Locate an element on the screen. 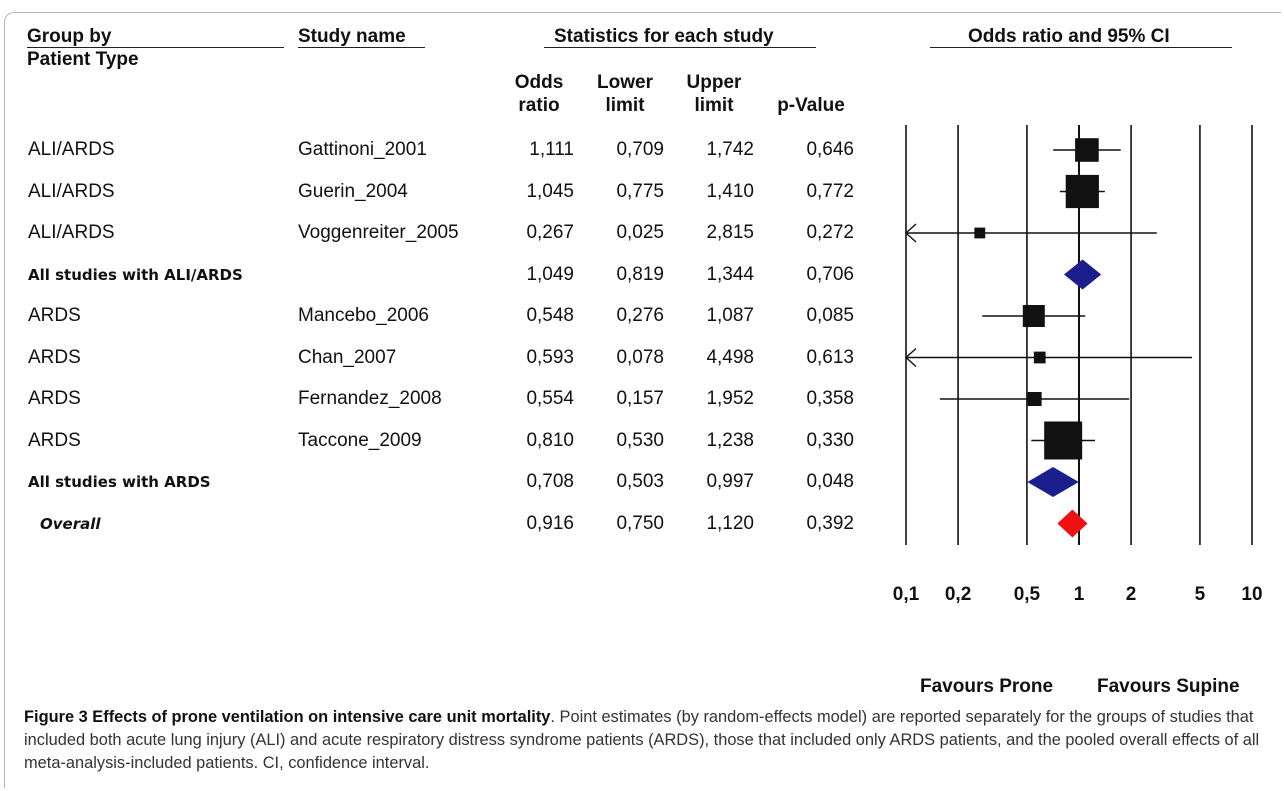  x-tick-label: 2 is located at coordinates (1131, 594).